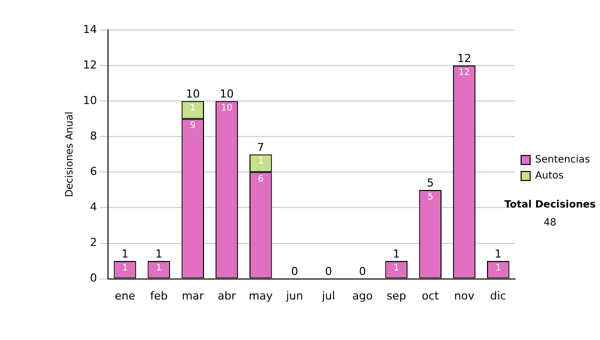 Image resolution: width=600 pixels, height=340 pixels. Describe the element at coordinates (261, 179) in the screenshot. I see `data-label: 6` at that location.